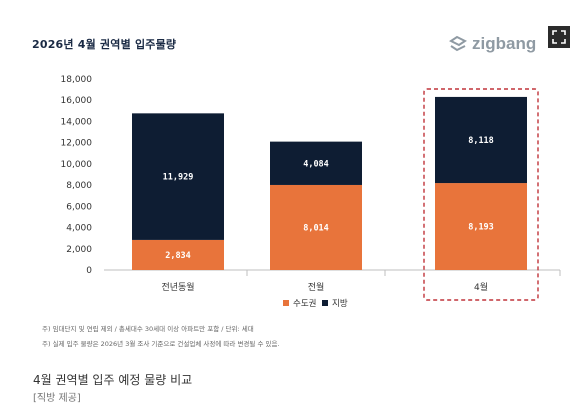 This screenshot has width=584, height=420. Describe the element at coordinates (79, 186) in the screenshot. I see `y-tick-label: 8,000` at that location.